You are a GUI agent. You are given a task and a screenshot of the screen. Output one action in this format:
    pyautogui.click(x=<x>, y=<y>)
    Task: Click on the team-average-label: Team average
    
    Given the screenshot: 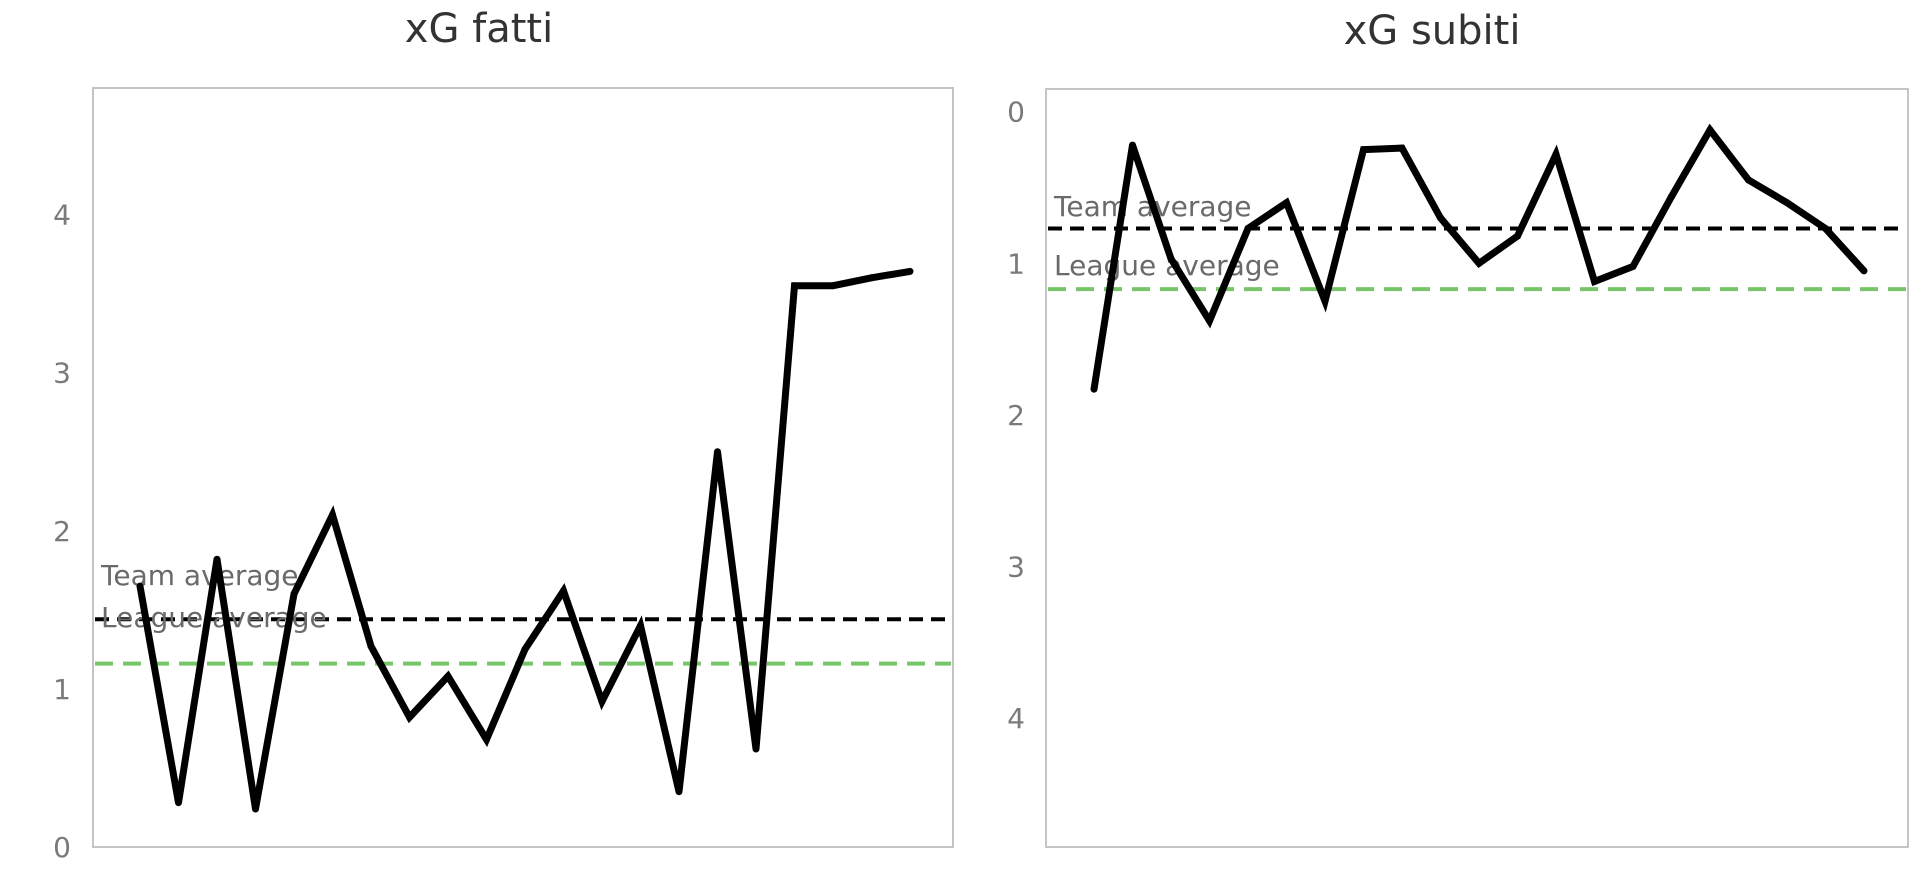 What is the action you would take?
    pyautogui.click(x=199, y=575)
    